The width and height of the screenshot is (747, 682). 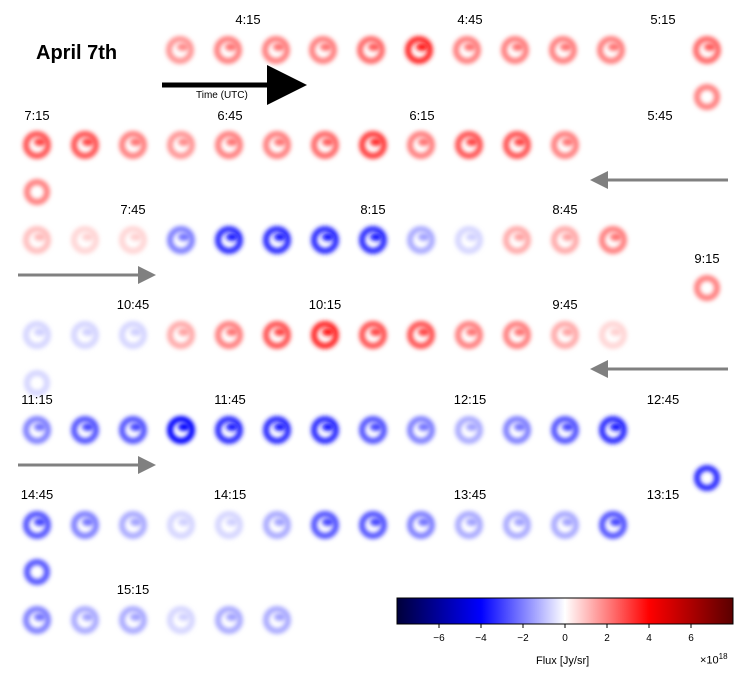 I want to click on colorbar, so click(x=565, y=611).